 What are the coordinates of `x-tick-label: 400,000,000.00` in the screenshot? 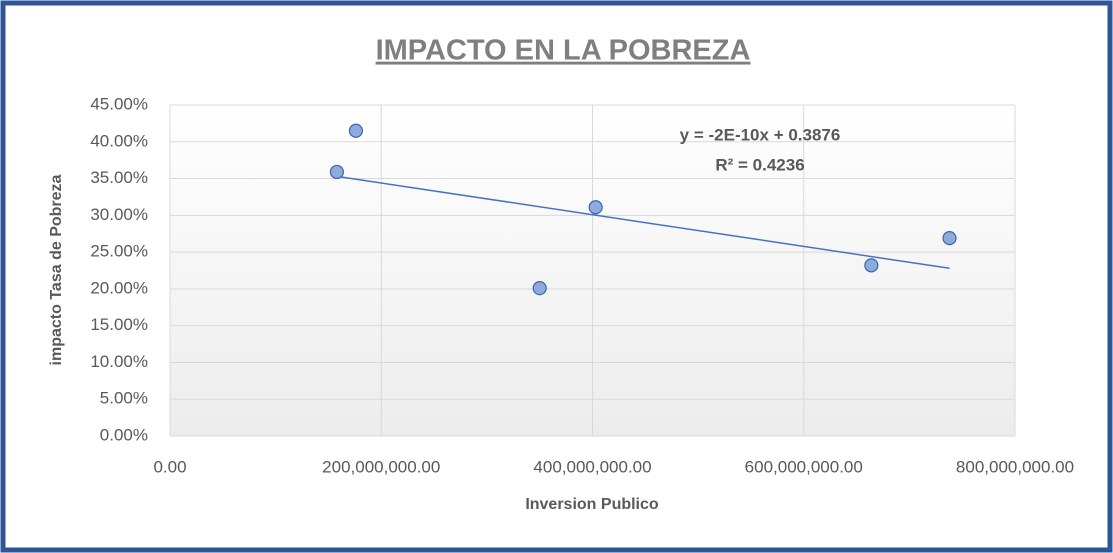 It's located at (592, 466).